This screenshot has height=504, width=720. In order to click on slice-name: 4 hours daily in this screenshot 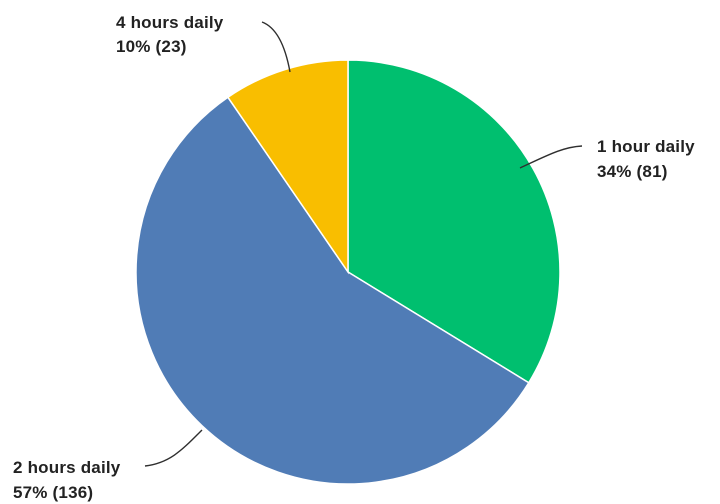, I will do `click(170, 22)`.